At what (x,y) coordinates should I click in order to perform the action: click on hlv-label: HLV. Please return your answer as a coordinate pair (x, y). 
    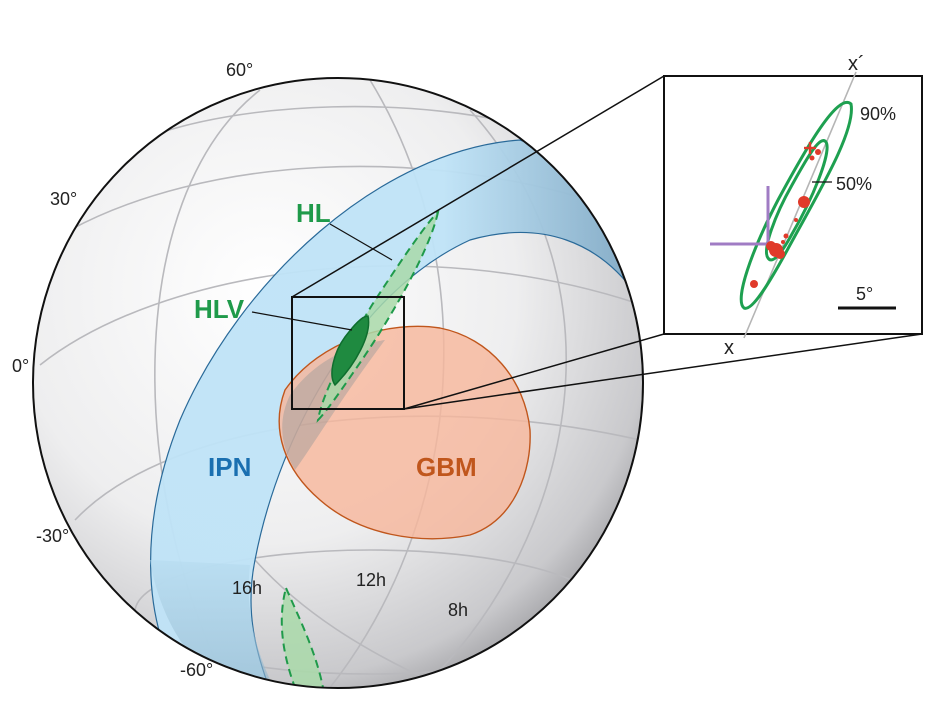
    Looking at the image, I should click on (219, 309).